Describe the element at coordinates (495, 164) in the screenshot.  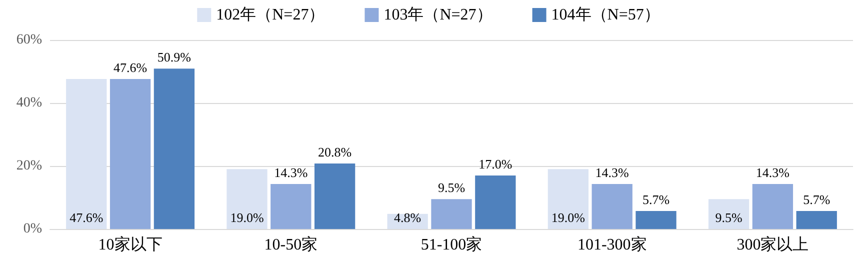
I see `data-label: 17.0%` at that location.